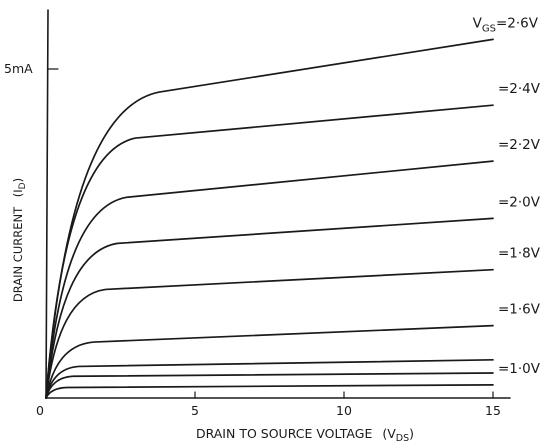  I want to click on series-label: =2·2V, so click(519, 145).